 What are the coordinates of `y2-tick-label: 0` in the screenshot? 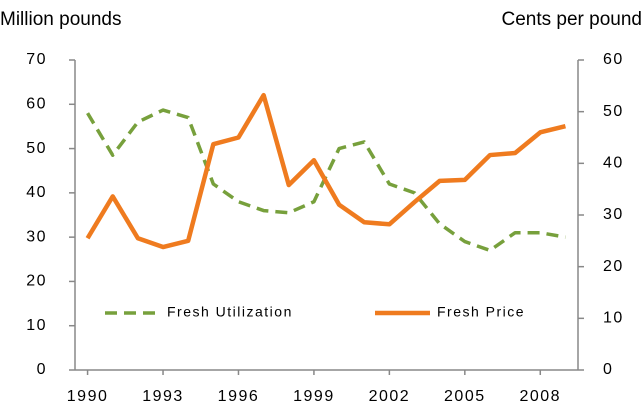 It's located at (608, 369).